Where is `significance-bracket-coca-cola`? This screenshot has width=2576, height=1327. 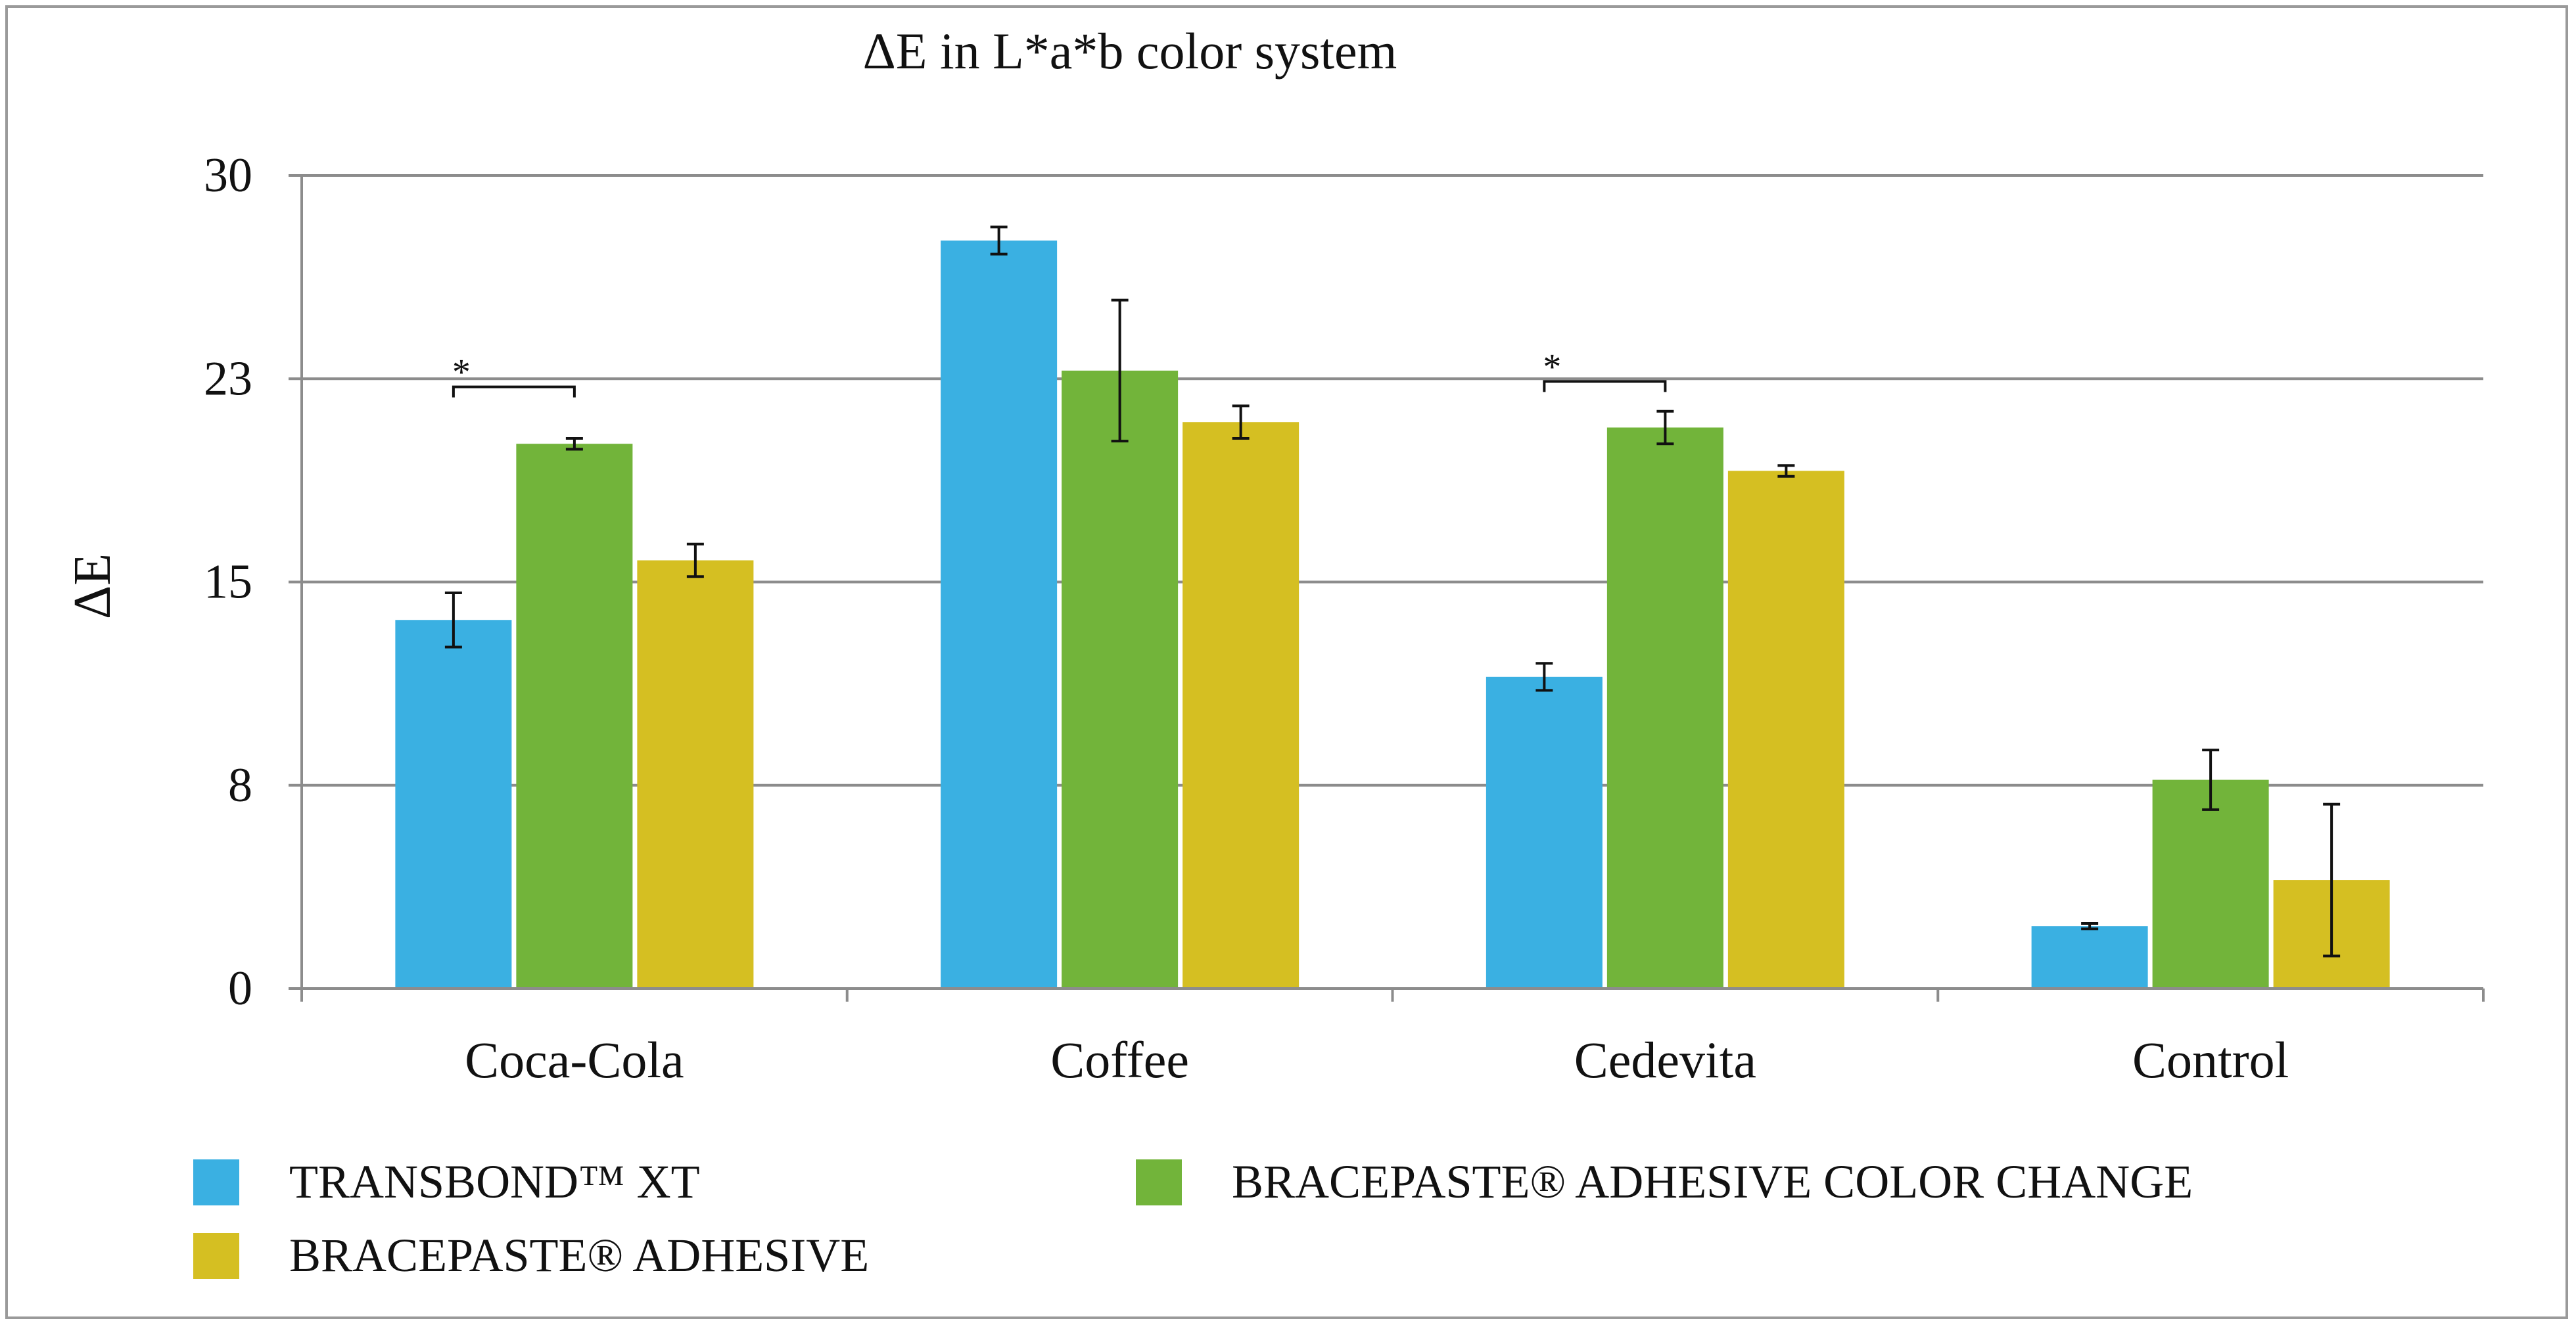 significance-bracket-coca-cola is located at coordinates (514, 391).